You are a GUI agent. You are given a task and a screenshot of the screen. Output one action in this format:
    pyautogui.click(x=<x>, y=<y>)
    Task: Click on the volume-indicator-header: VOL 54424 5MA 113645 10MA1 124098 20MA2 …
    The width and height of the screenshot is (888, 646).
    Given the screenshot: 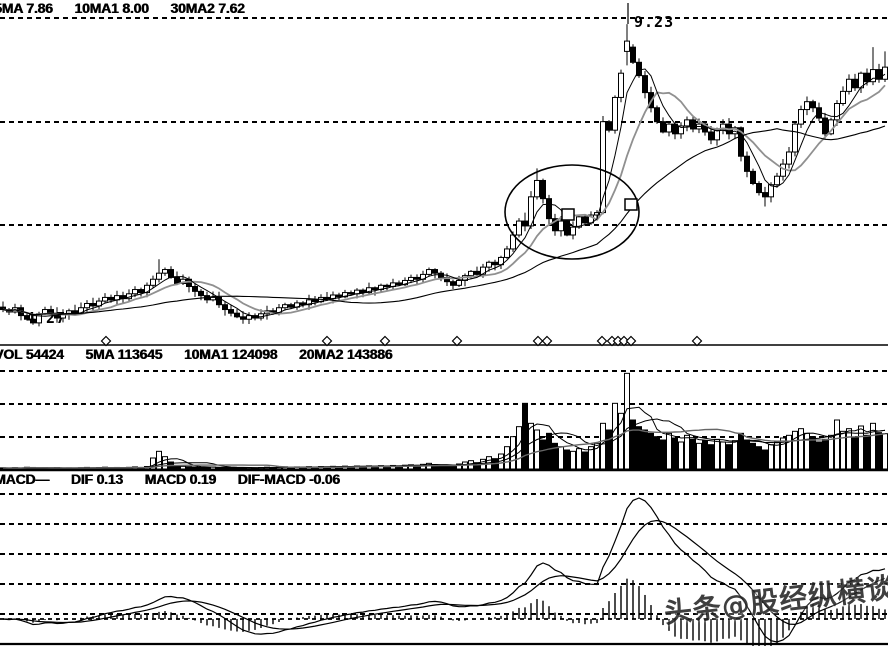 What is the action you would take?
    pyautogui.click(x=205, y=354)
    